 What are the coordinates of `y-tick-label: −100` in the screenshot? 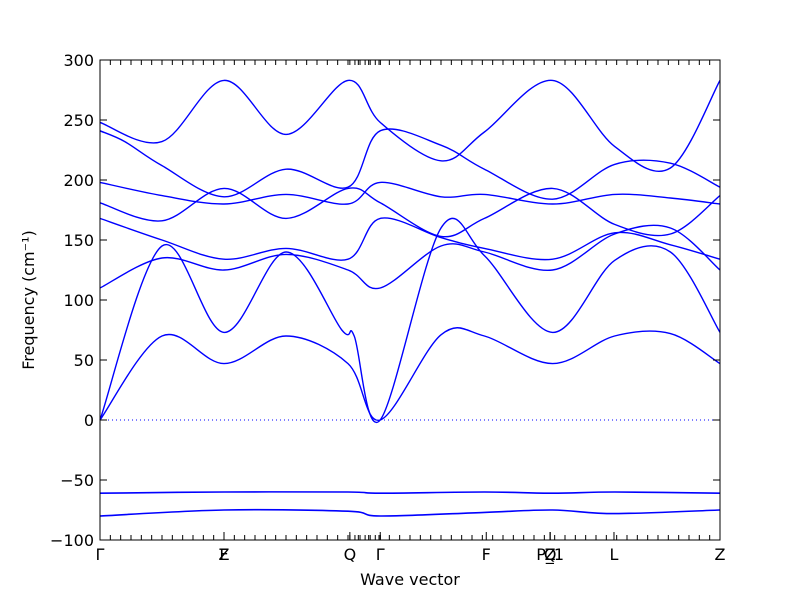 It's located at (72, 540).